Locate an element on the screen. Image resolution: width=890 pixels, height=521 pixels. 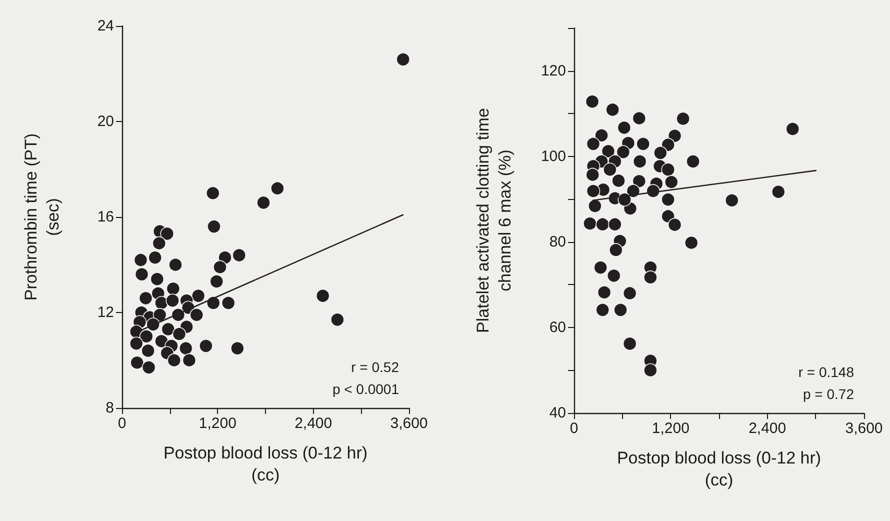
annotation: p = 0.72 is located at coordinates (828, 394).